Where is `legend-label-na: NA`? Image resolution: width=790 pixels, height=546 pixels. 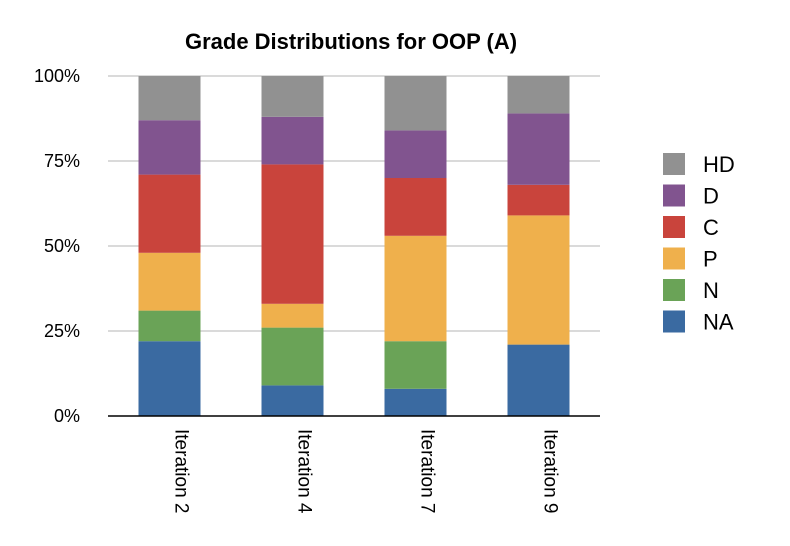
legend-label-na: NA is located at coordinates (718, 322).